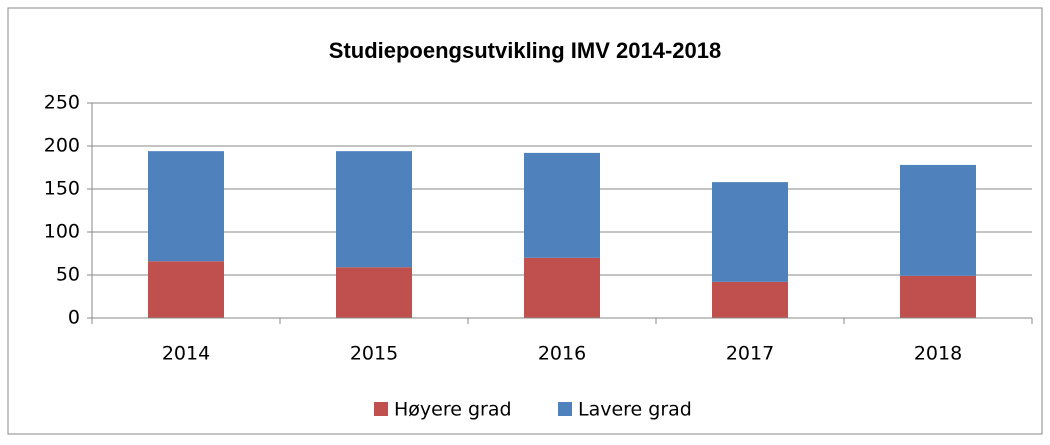  I want to click on y-tick-label: 0, so click(74, 318).